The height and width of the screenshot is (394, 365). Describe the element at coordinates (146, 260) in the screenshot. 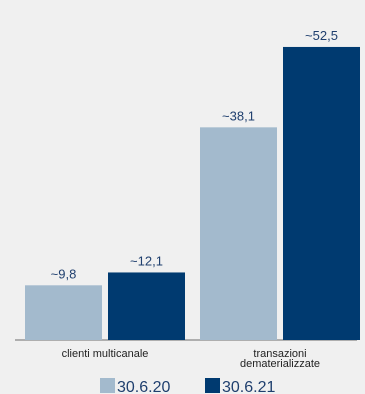

I see `data-label: ~12,1` at that location.